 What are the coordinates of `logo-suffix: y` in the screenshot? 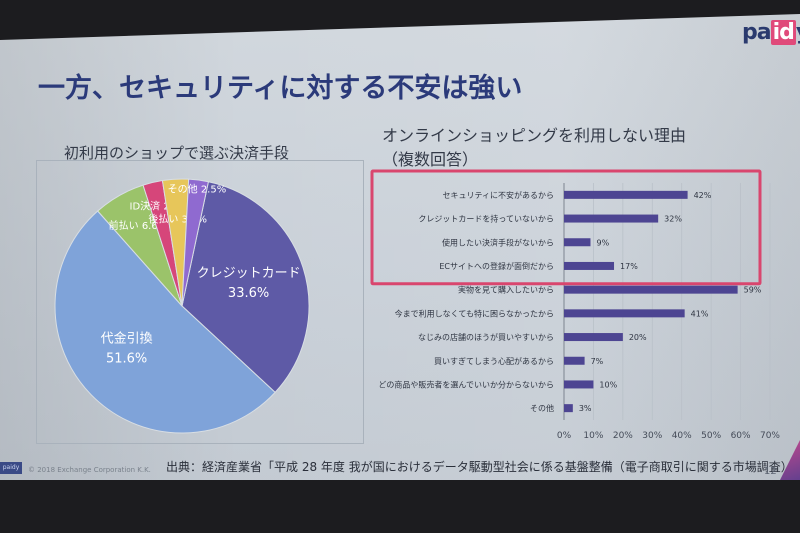 It's located at (798, 32).